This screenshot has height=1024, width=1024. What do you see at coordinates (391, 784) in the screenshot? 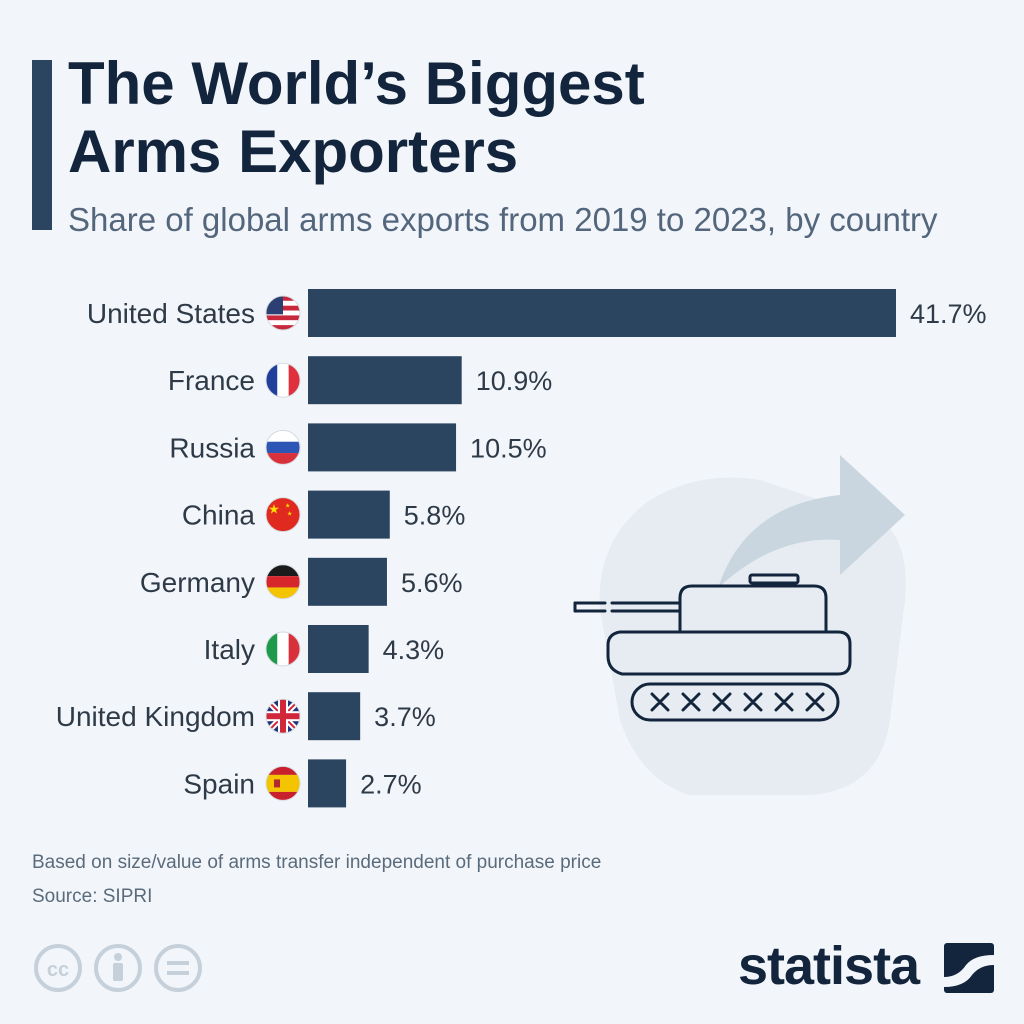
I see `value-label: 2.7%` at bounding box center [391, 784].